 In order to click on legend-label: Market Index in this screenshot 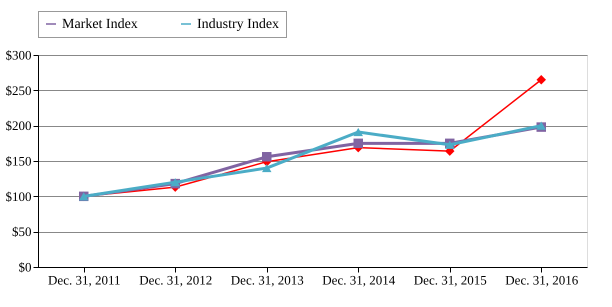, I will do `click(100, 24)`.